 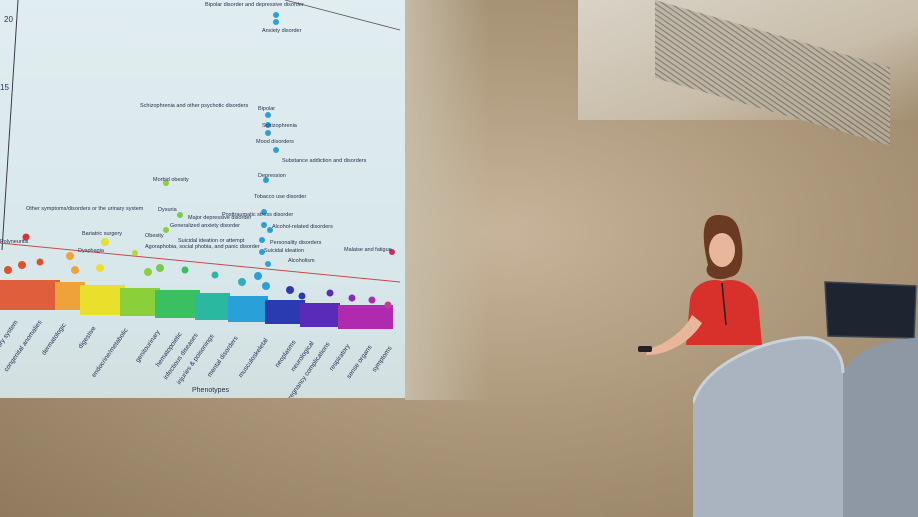 I want to click on annotation: Suicidal ideation or attempt, so click(x=211, y=241).